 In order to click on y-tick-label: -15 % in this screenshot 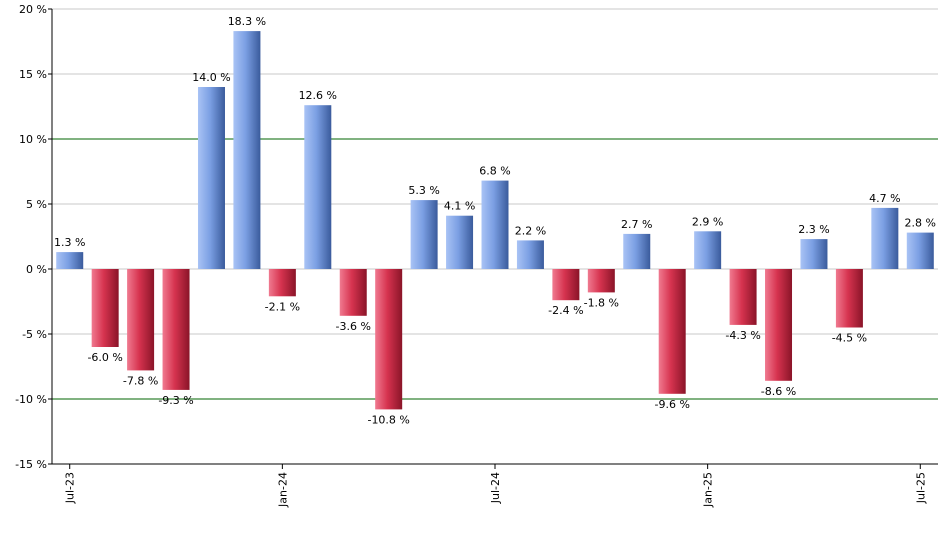, I will do `click(31, 464)`.